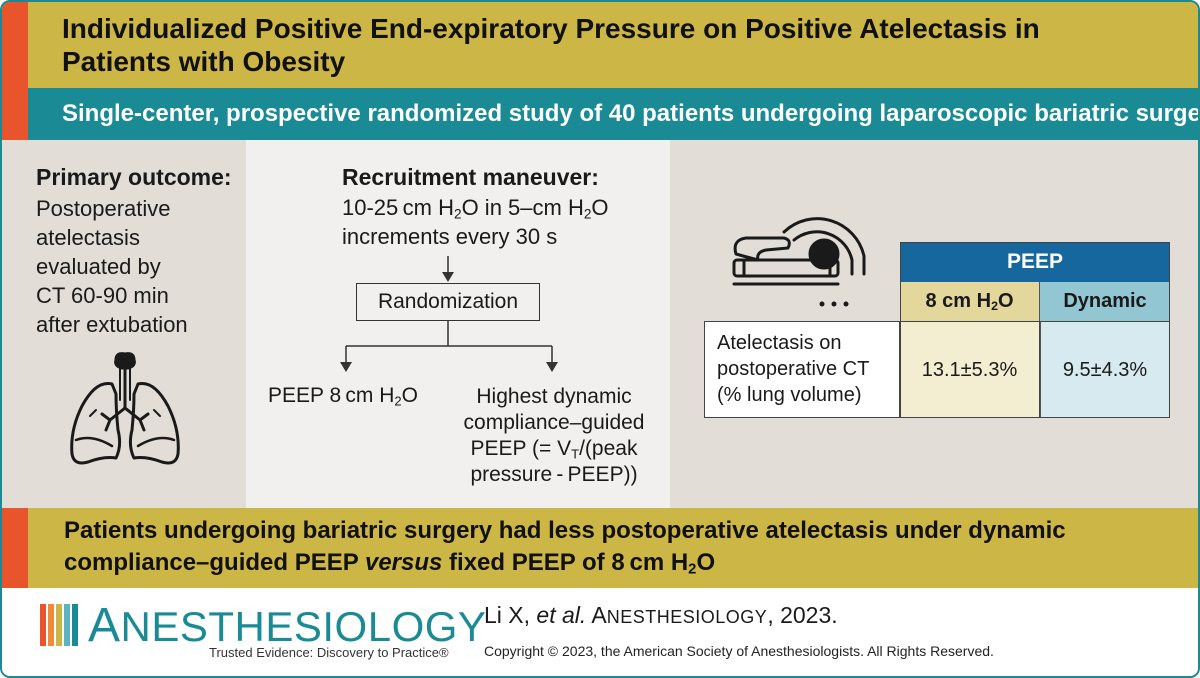 The height and width of the screenshot is (678, 1200). Describe the element at coordinates (112, 324) in the screenshot. I see `primary-outcome-line: after extubation` at that location.